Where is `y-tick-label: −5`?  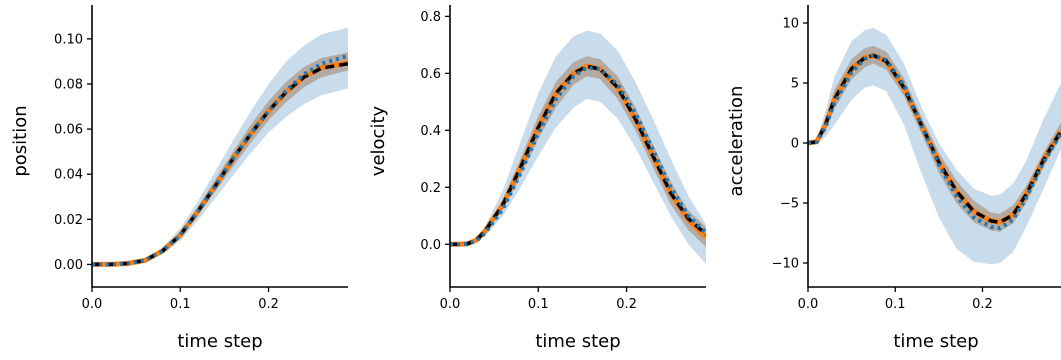
y-tick-label: −5 is located at coordinates (789, 204).